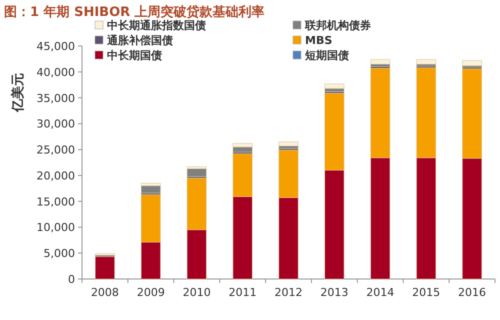 This screenshot has width=500, height=320. What do you see at coordinates (338, 25) in the screenshot?
I see `legend-label: 联邦机构债券` at bounding box center [338, 25].